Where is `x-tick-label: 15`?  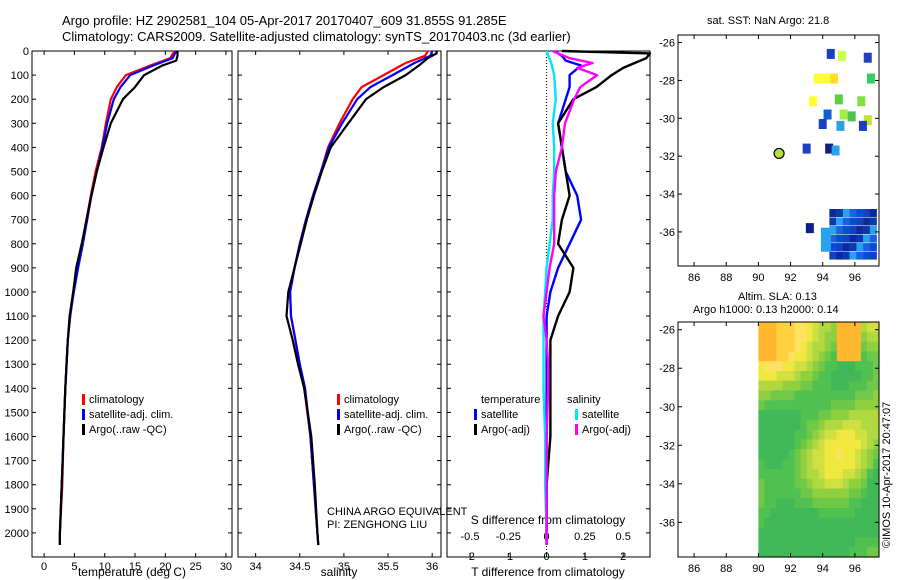 x-tick-label: 15 is located at coordinates (135, 567).